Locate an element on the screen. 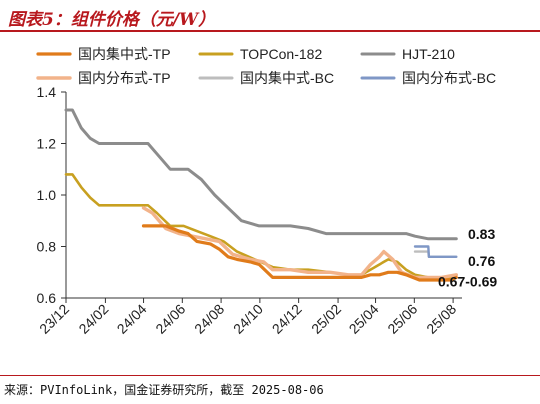 The width and height of the screenshot is (540, 404). x-tick-label: 25/08 is located at coordinates (441, 319).